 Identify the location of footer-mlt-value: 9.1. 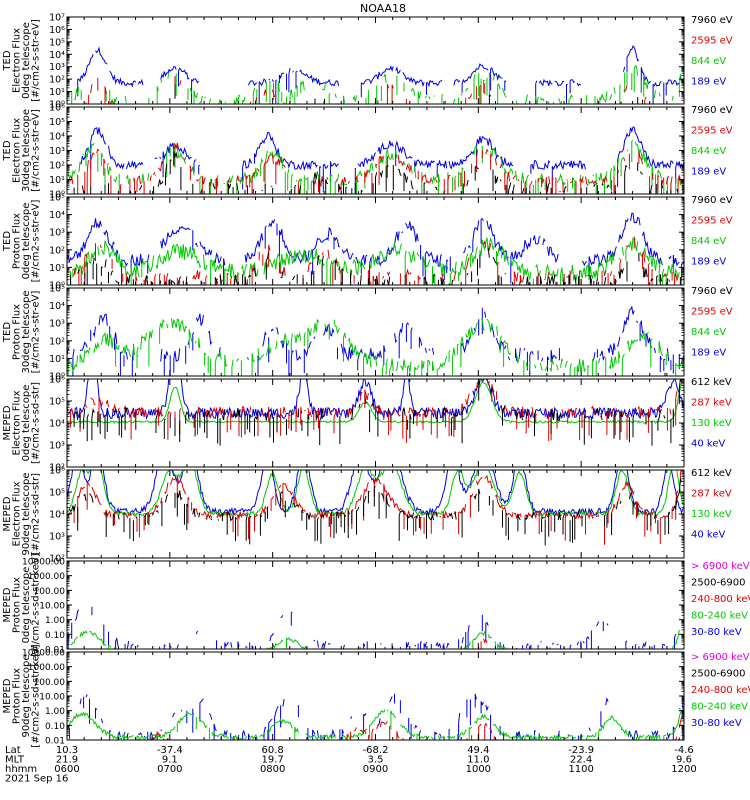
(170, 760).